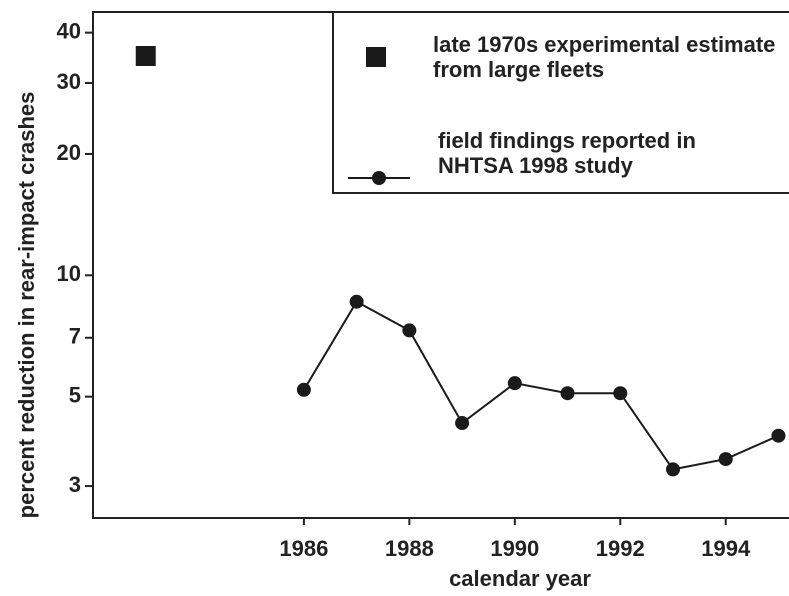 This screenshot has height=596, width=789. I want to click on y-tick-label: 30, so click(69, 81).